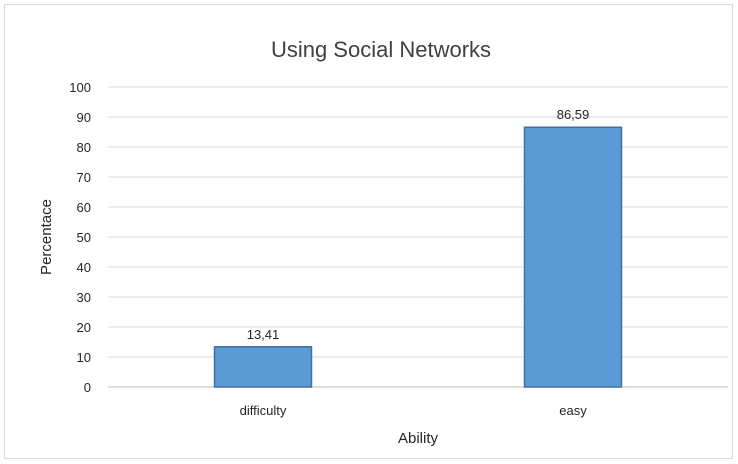 The height and width of the screenshot is (464, 738). I want to click on data-label-difficulty: 13,41, so click(263, 334).